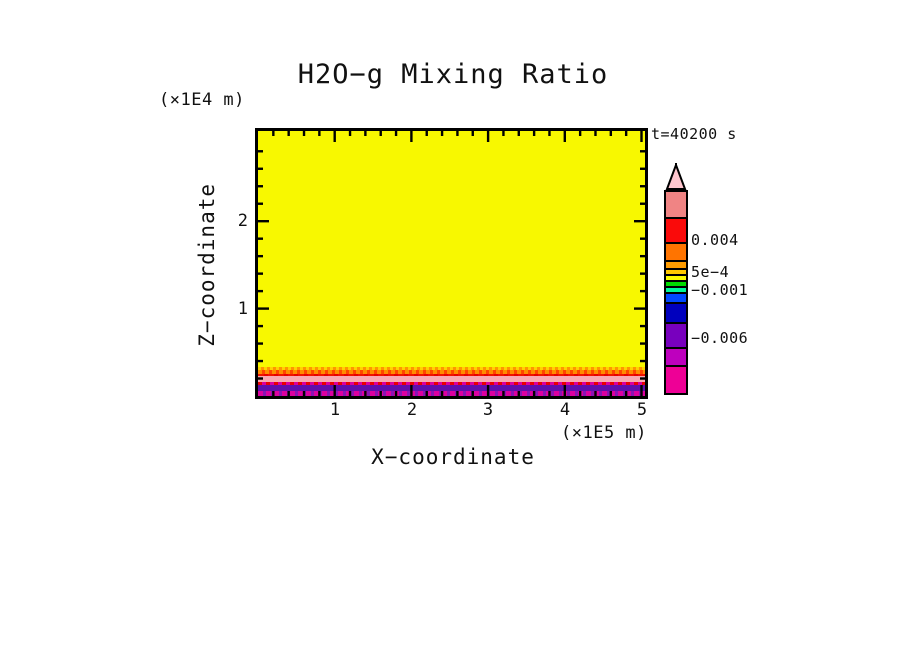 This screenshot has width=904, height=654. What do you see at coordinates (715, 240) in the screenshot?
I see `colorbar-tick-label: 0.004` at bounding box center [715, 240].